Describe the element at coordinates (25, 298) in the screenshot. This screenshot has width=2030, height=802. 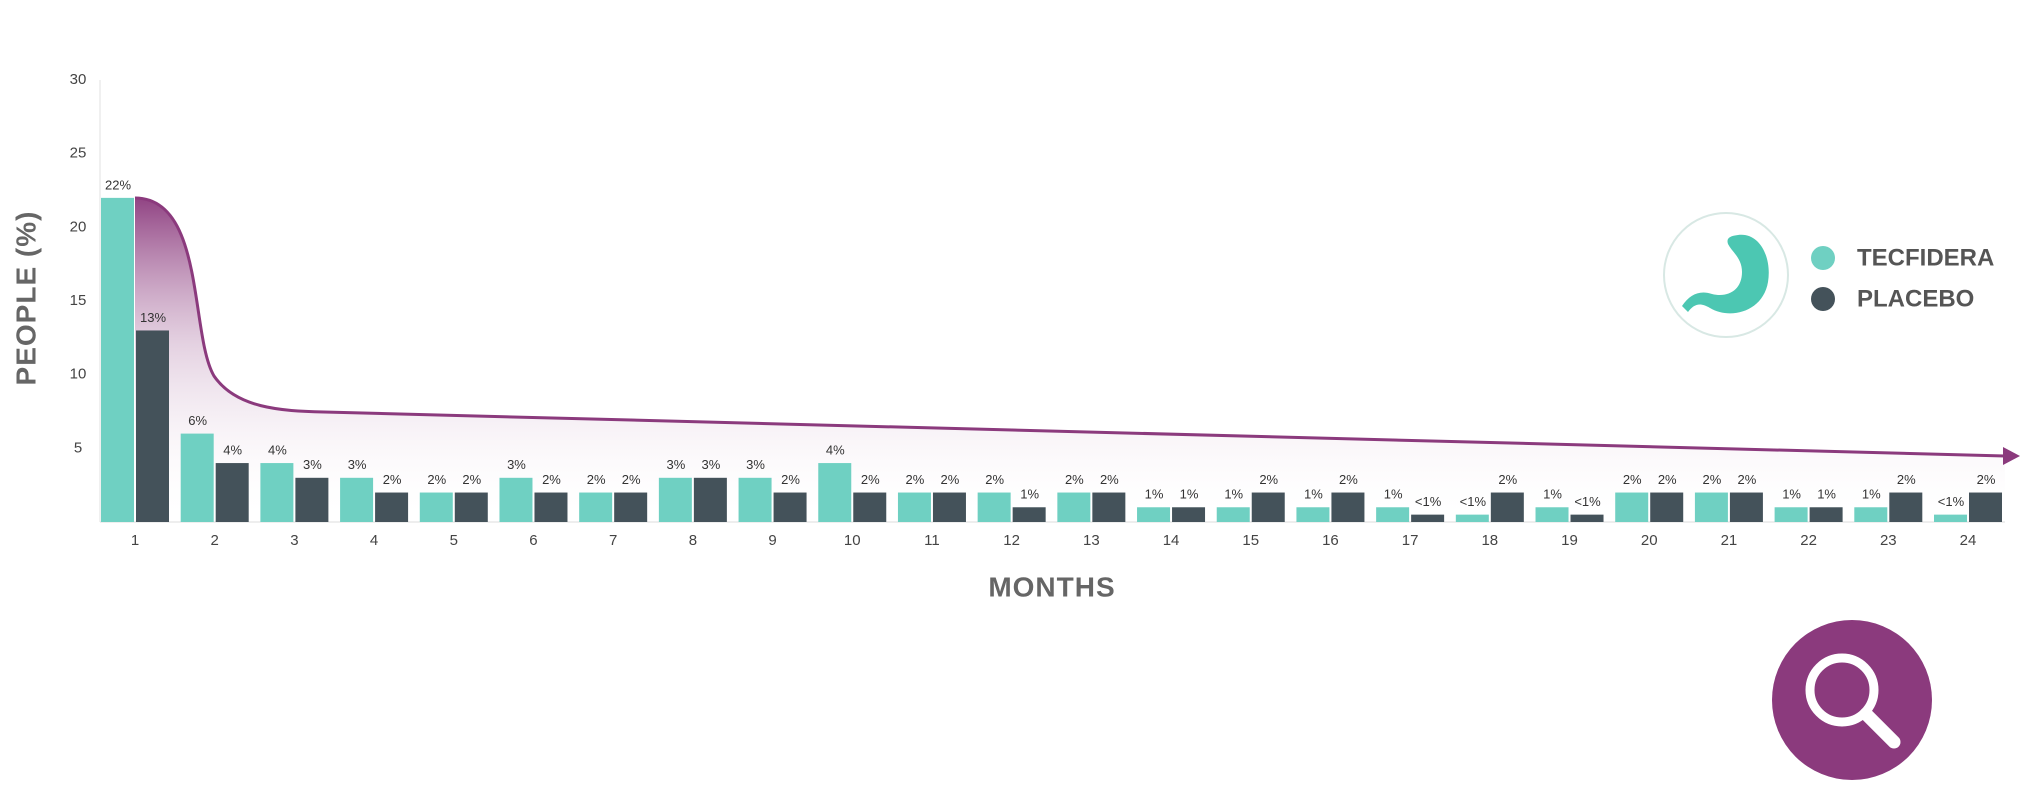
I see `y-axis-title: PEOPLE (%)` at that location.